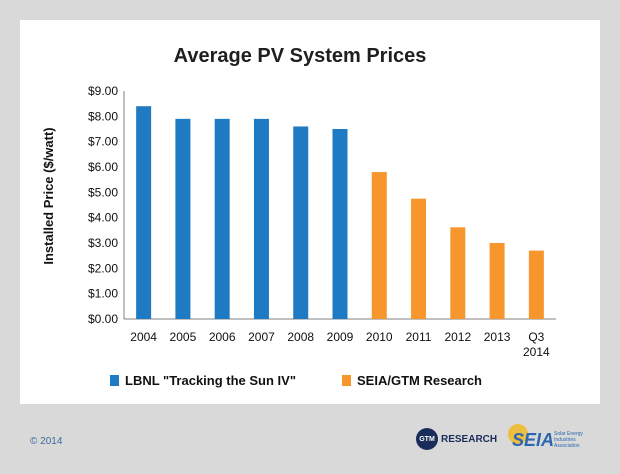 Image resolution: width=620 pixels, height=474 pixels. Describe the element at coordinates (222, 337) in the screenshot. I see `x-tick-label: 2006` at that location.